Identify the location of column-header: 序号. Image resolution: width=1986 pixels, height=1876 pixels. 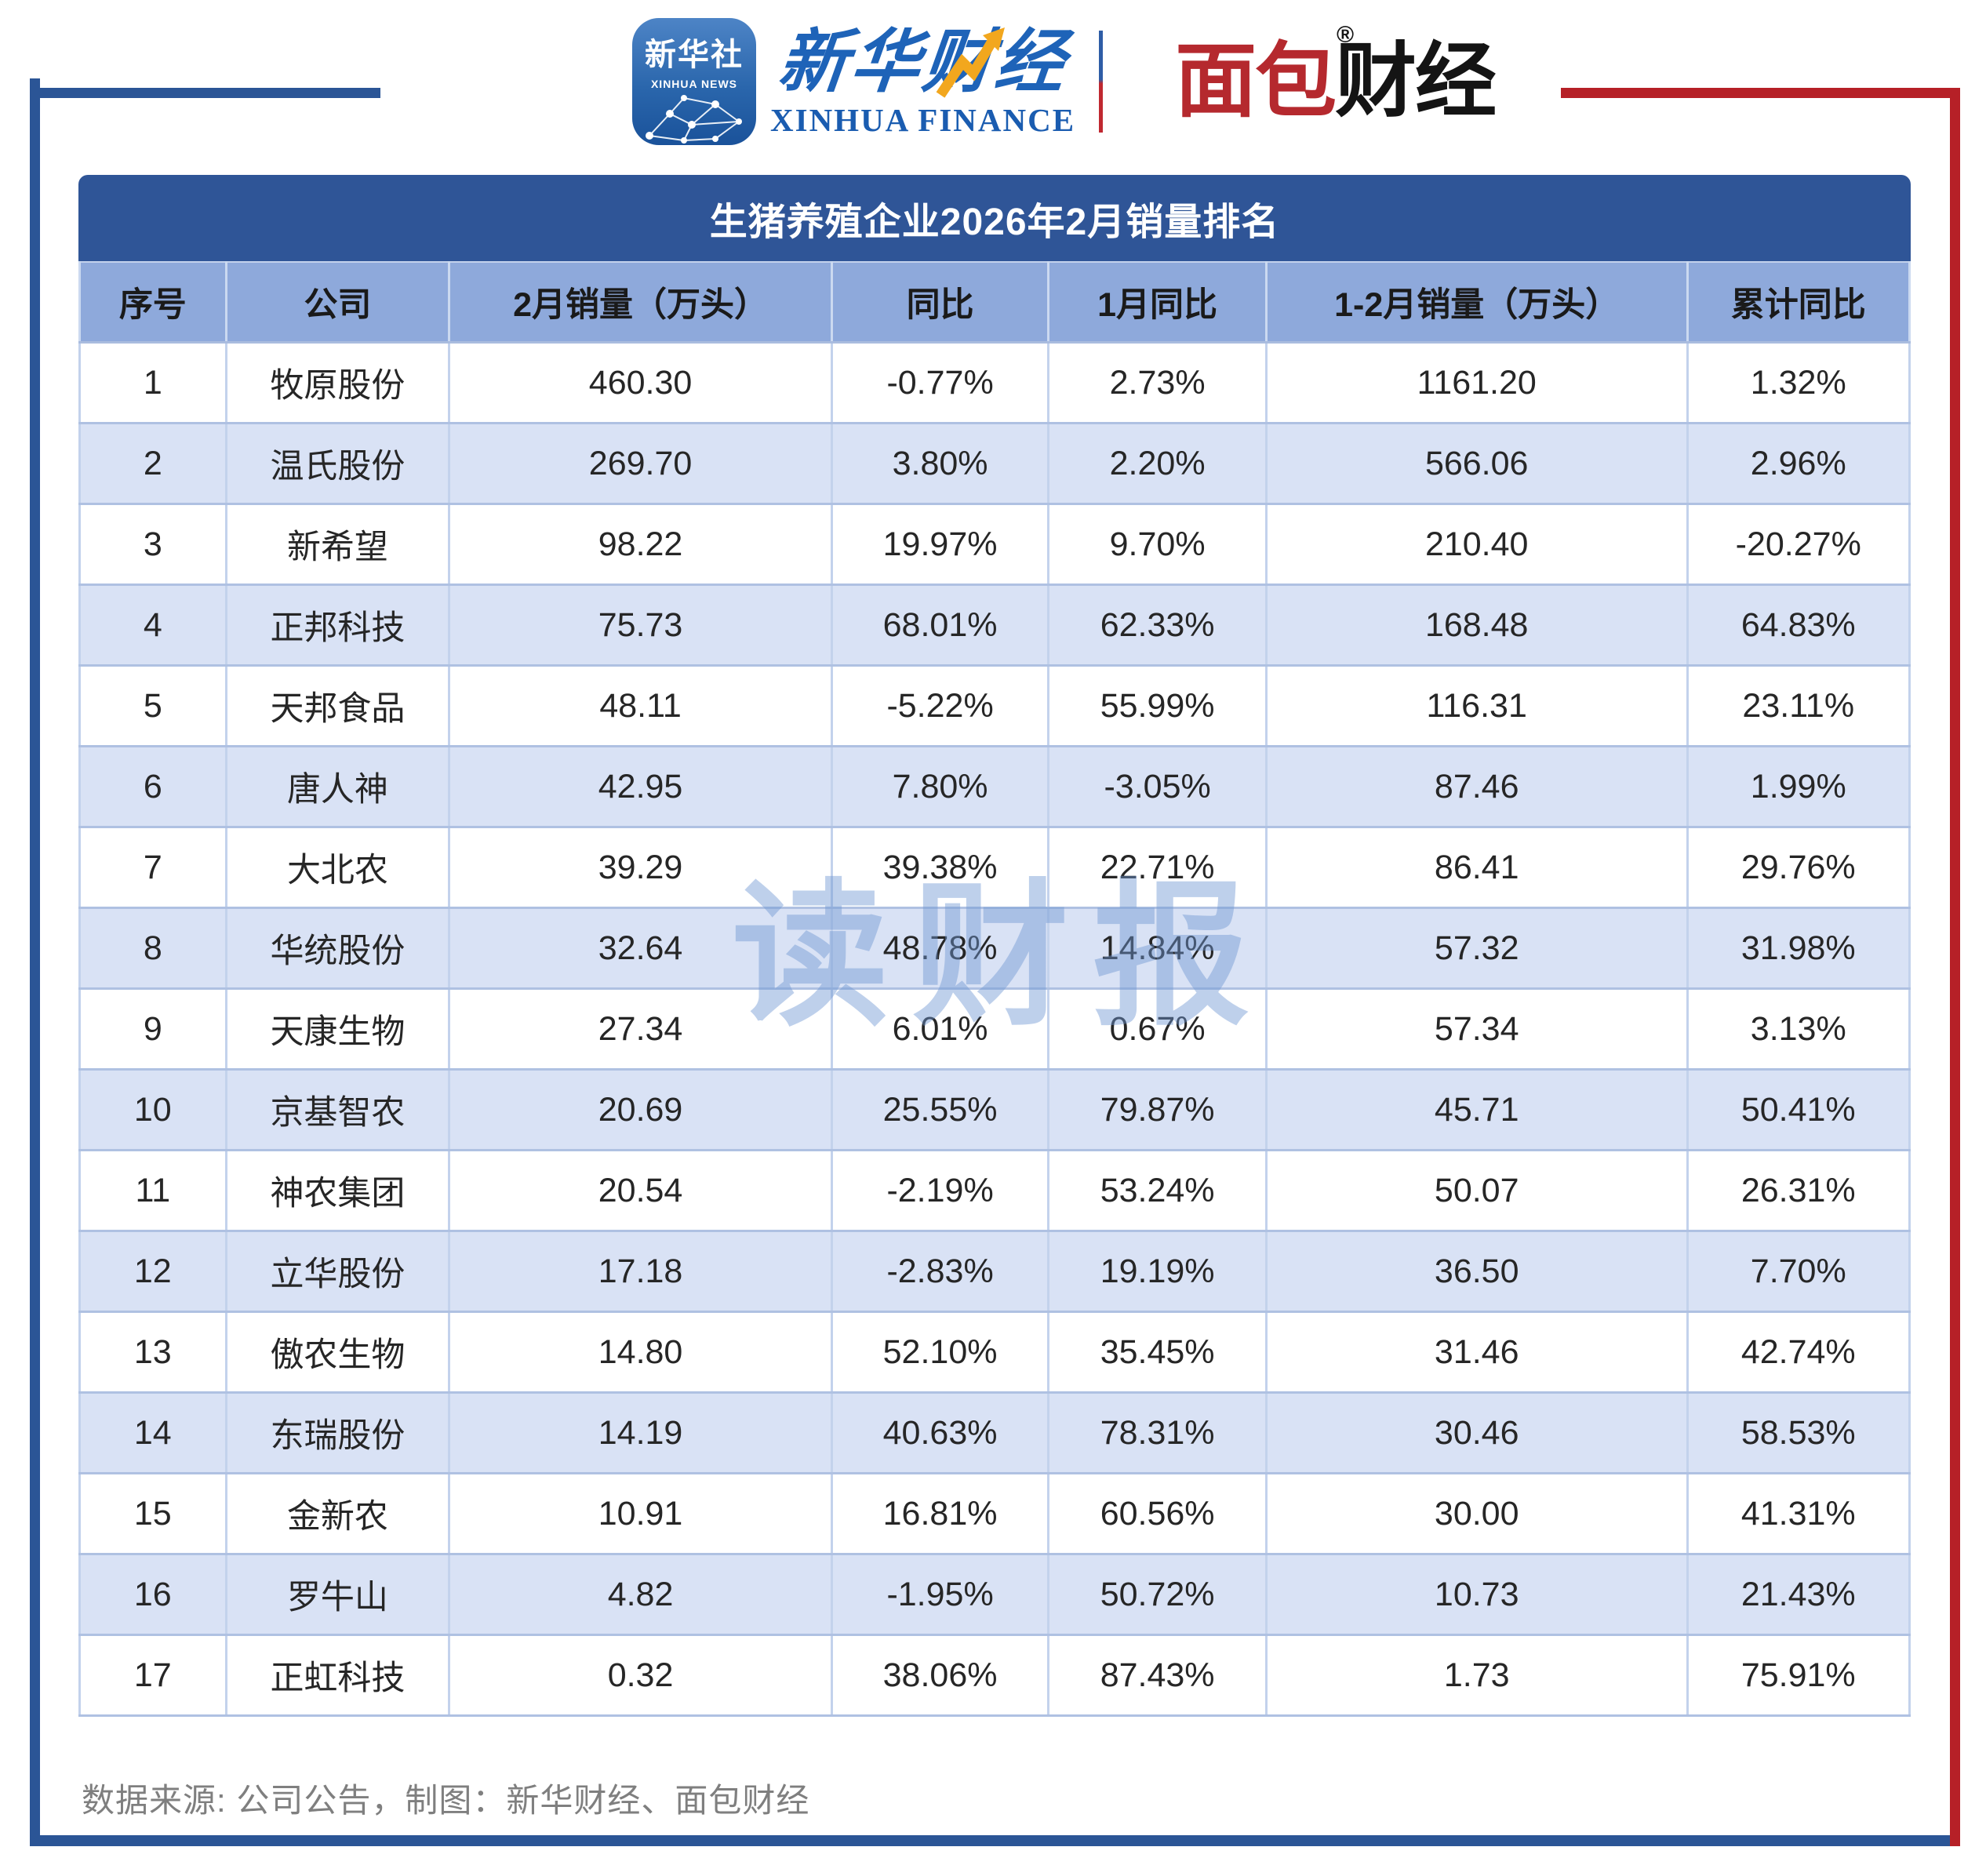
(153, 303).